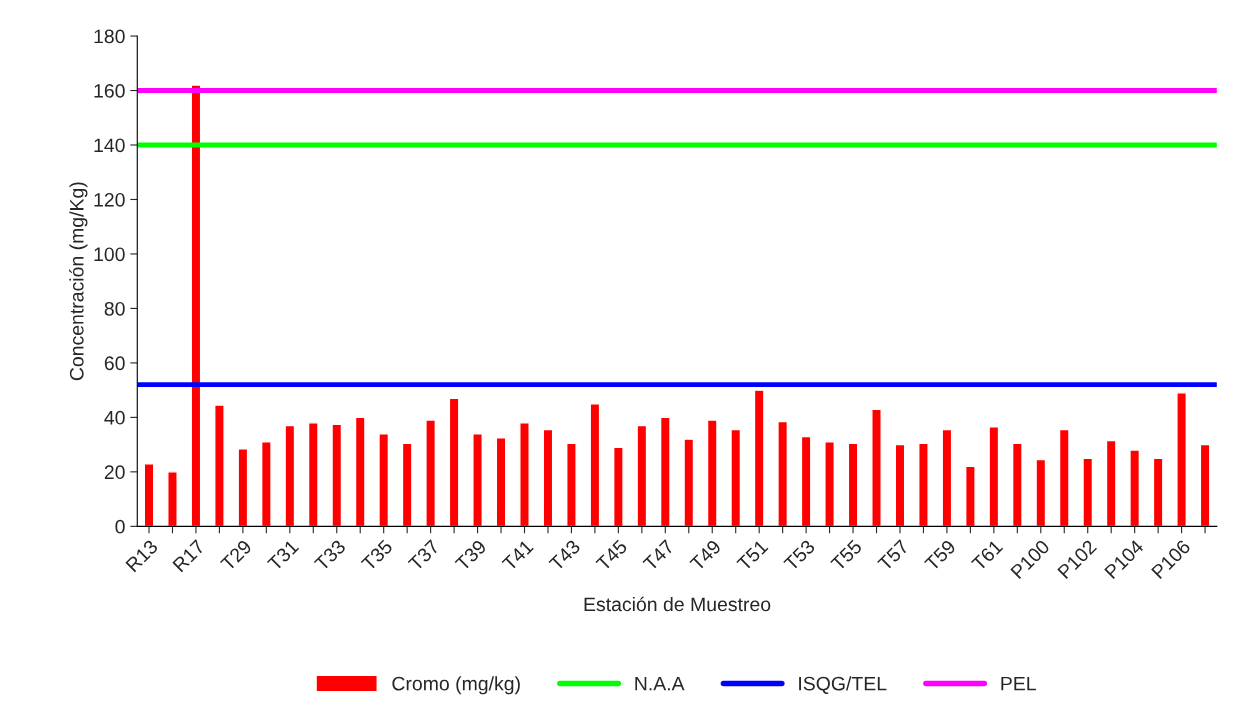  I want to click on y-tick-label: 0, so click(120, 526).